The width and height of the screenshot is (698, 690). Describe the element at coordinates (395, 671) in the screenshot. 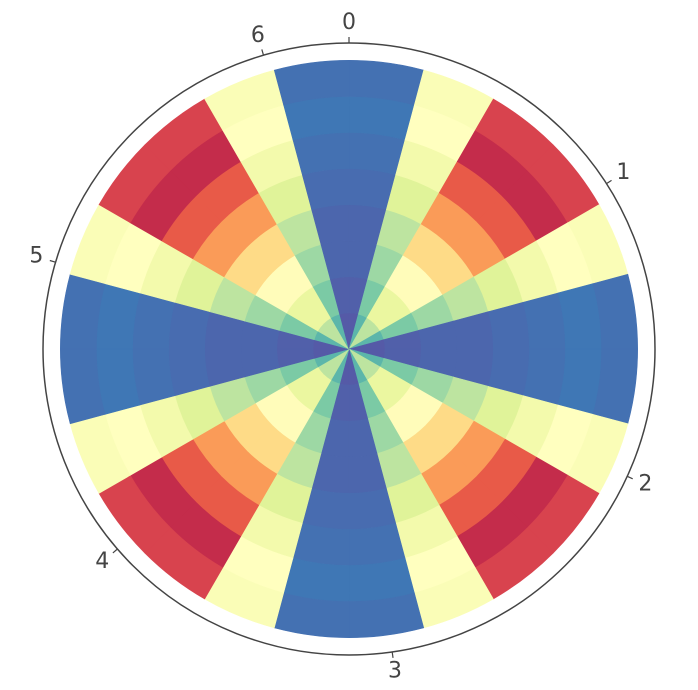

I see `theta-tick-label: 3` at that location.